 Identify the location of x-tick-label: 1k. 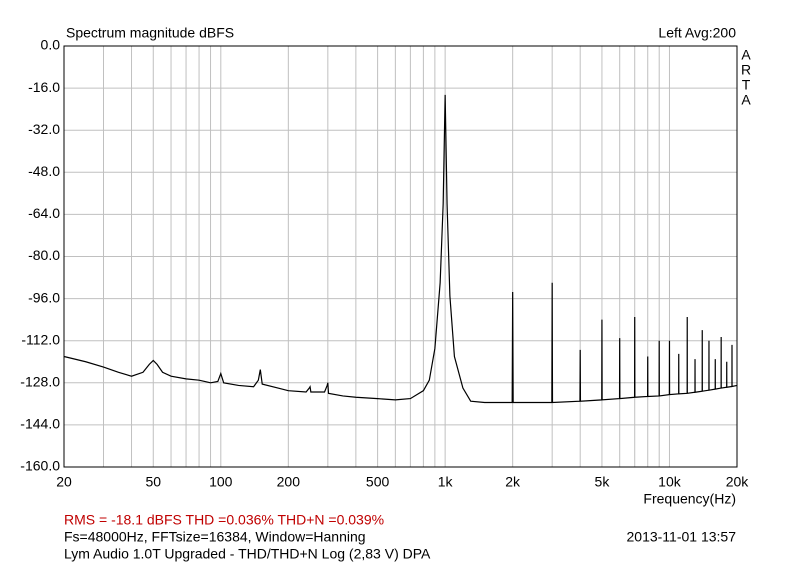
(446, 482).